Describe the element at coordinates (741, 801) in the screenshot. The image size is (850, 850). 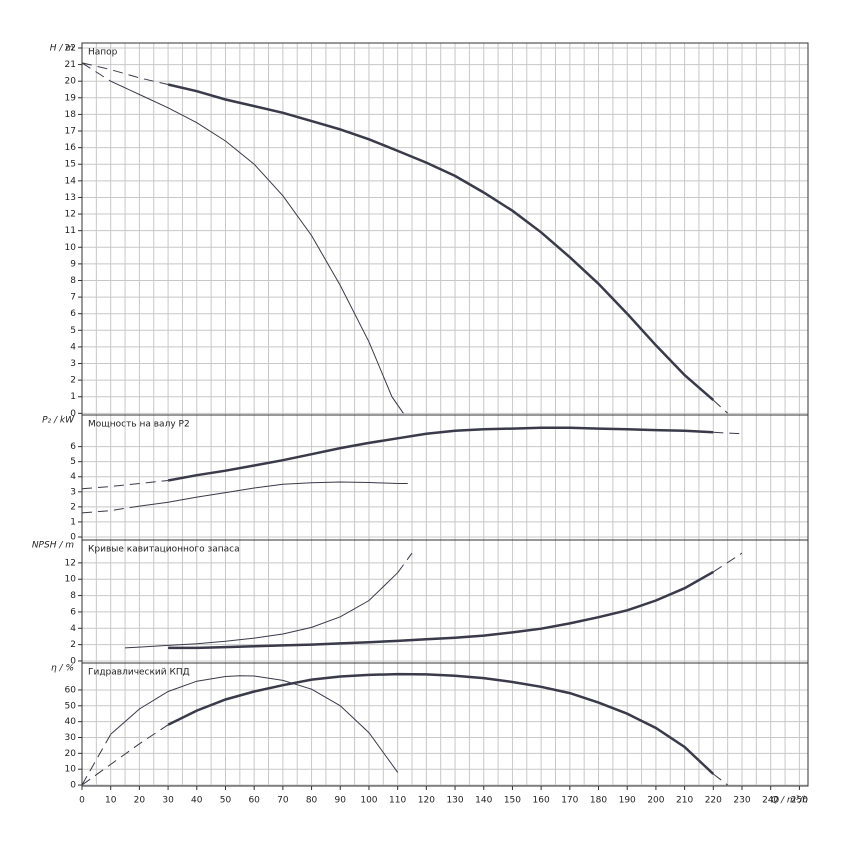
I see `x-tick-label: 230` at that location.